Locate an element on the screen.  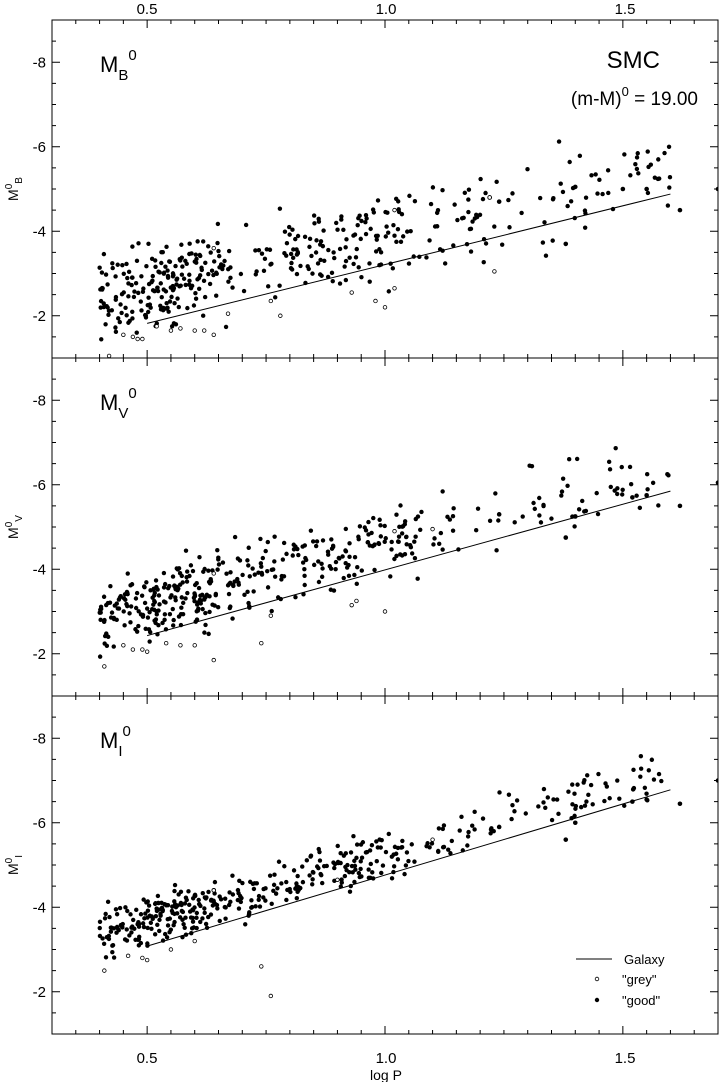
legend-galaxy-label: Galaxy is located at coordinates (644, 959).